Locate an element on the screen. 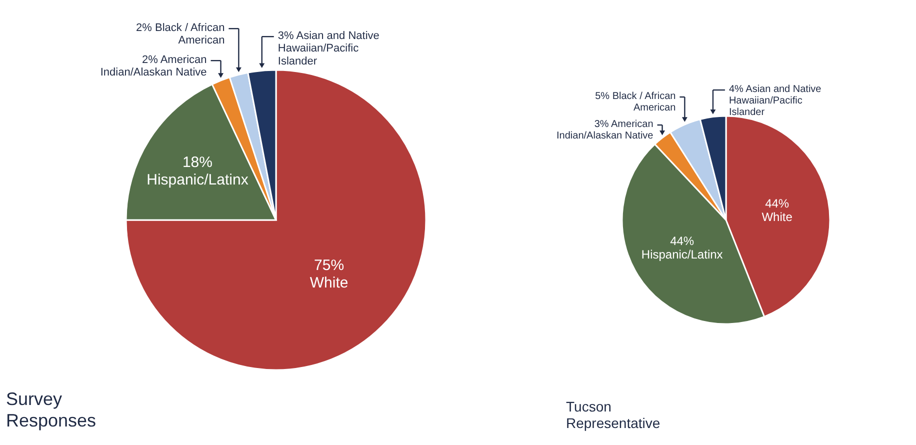 This screenshot has width=916, height=445. text: Tucson Representative is located at coordinates (613, 415).